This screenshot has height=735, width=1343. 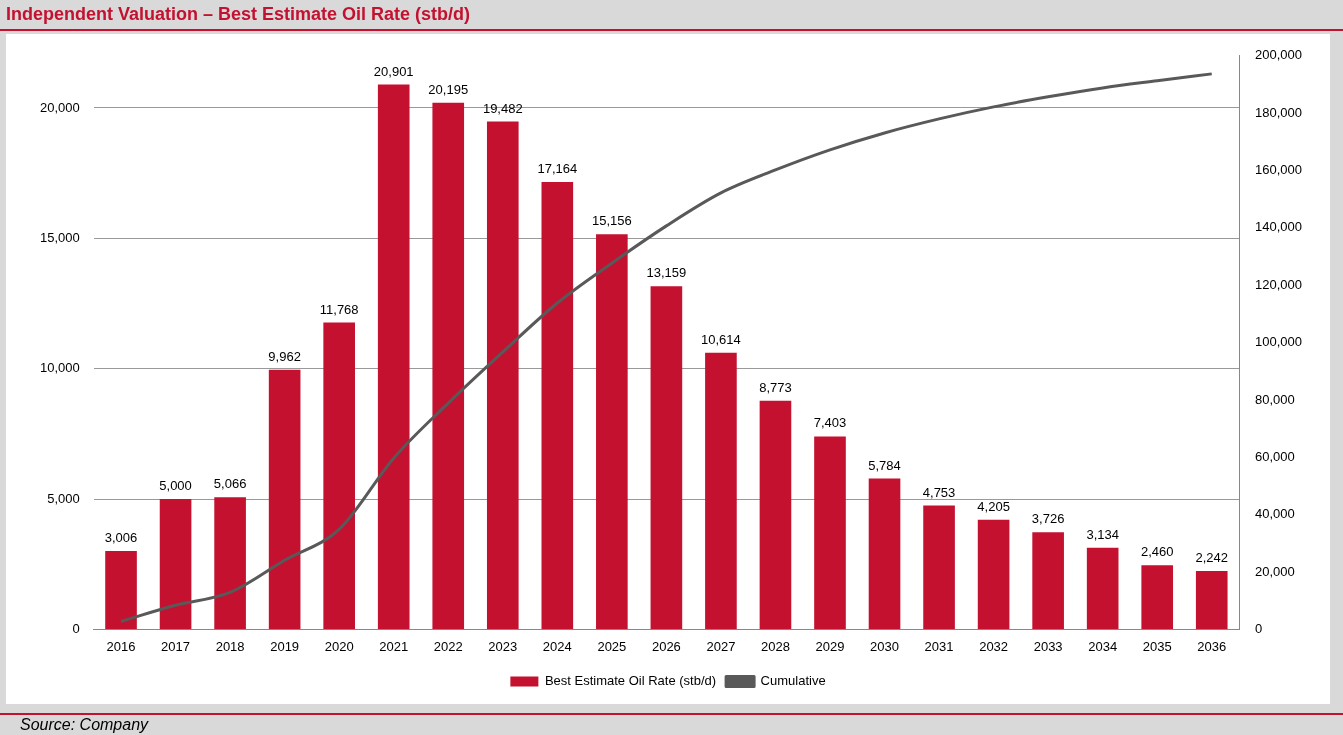 What do you see at coordinates (84, 725) in the screenshot?
I see `source-note: Source: Company` at bounding box center [84, 725].